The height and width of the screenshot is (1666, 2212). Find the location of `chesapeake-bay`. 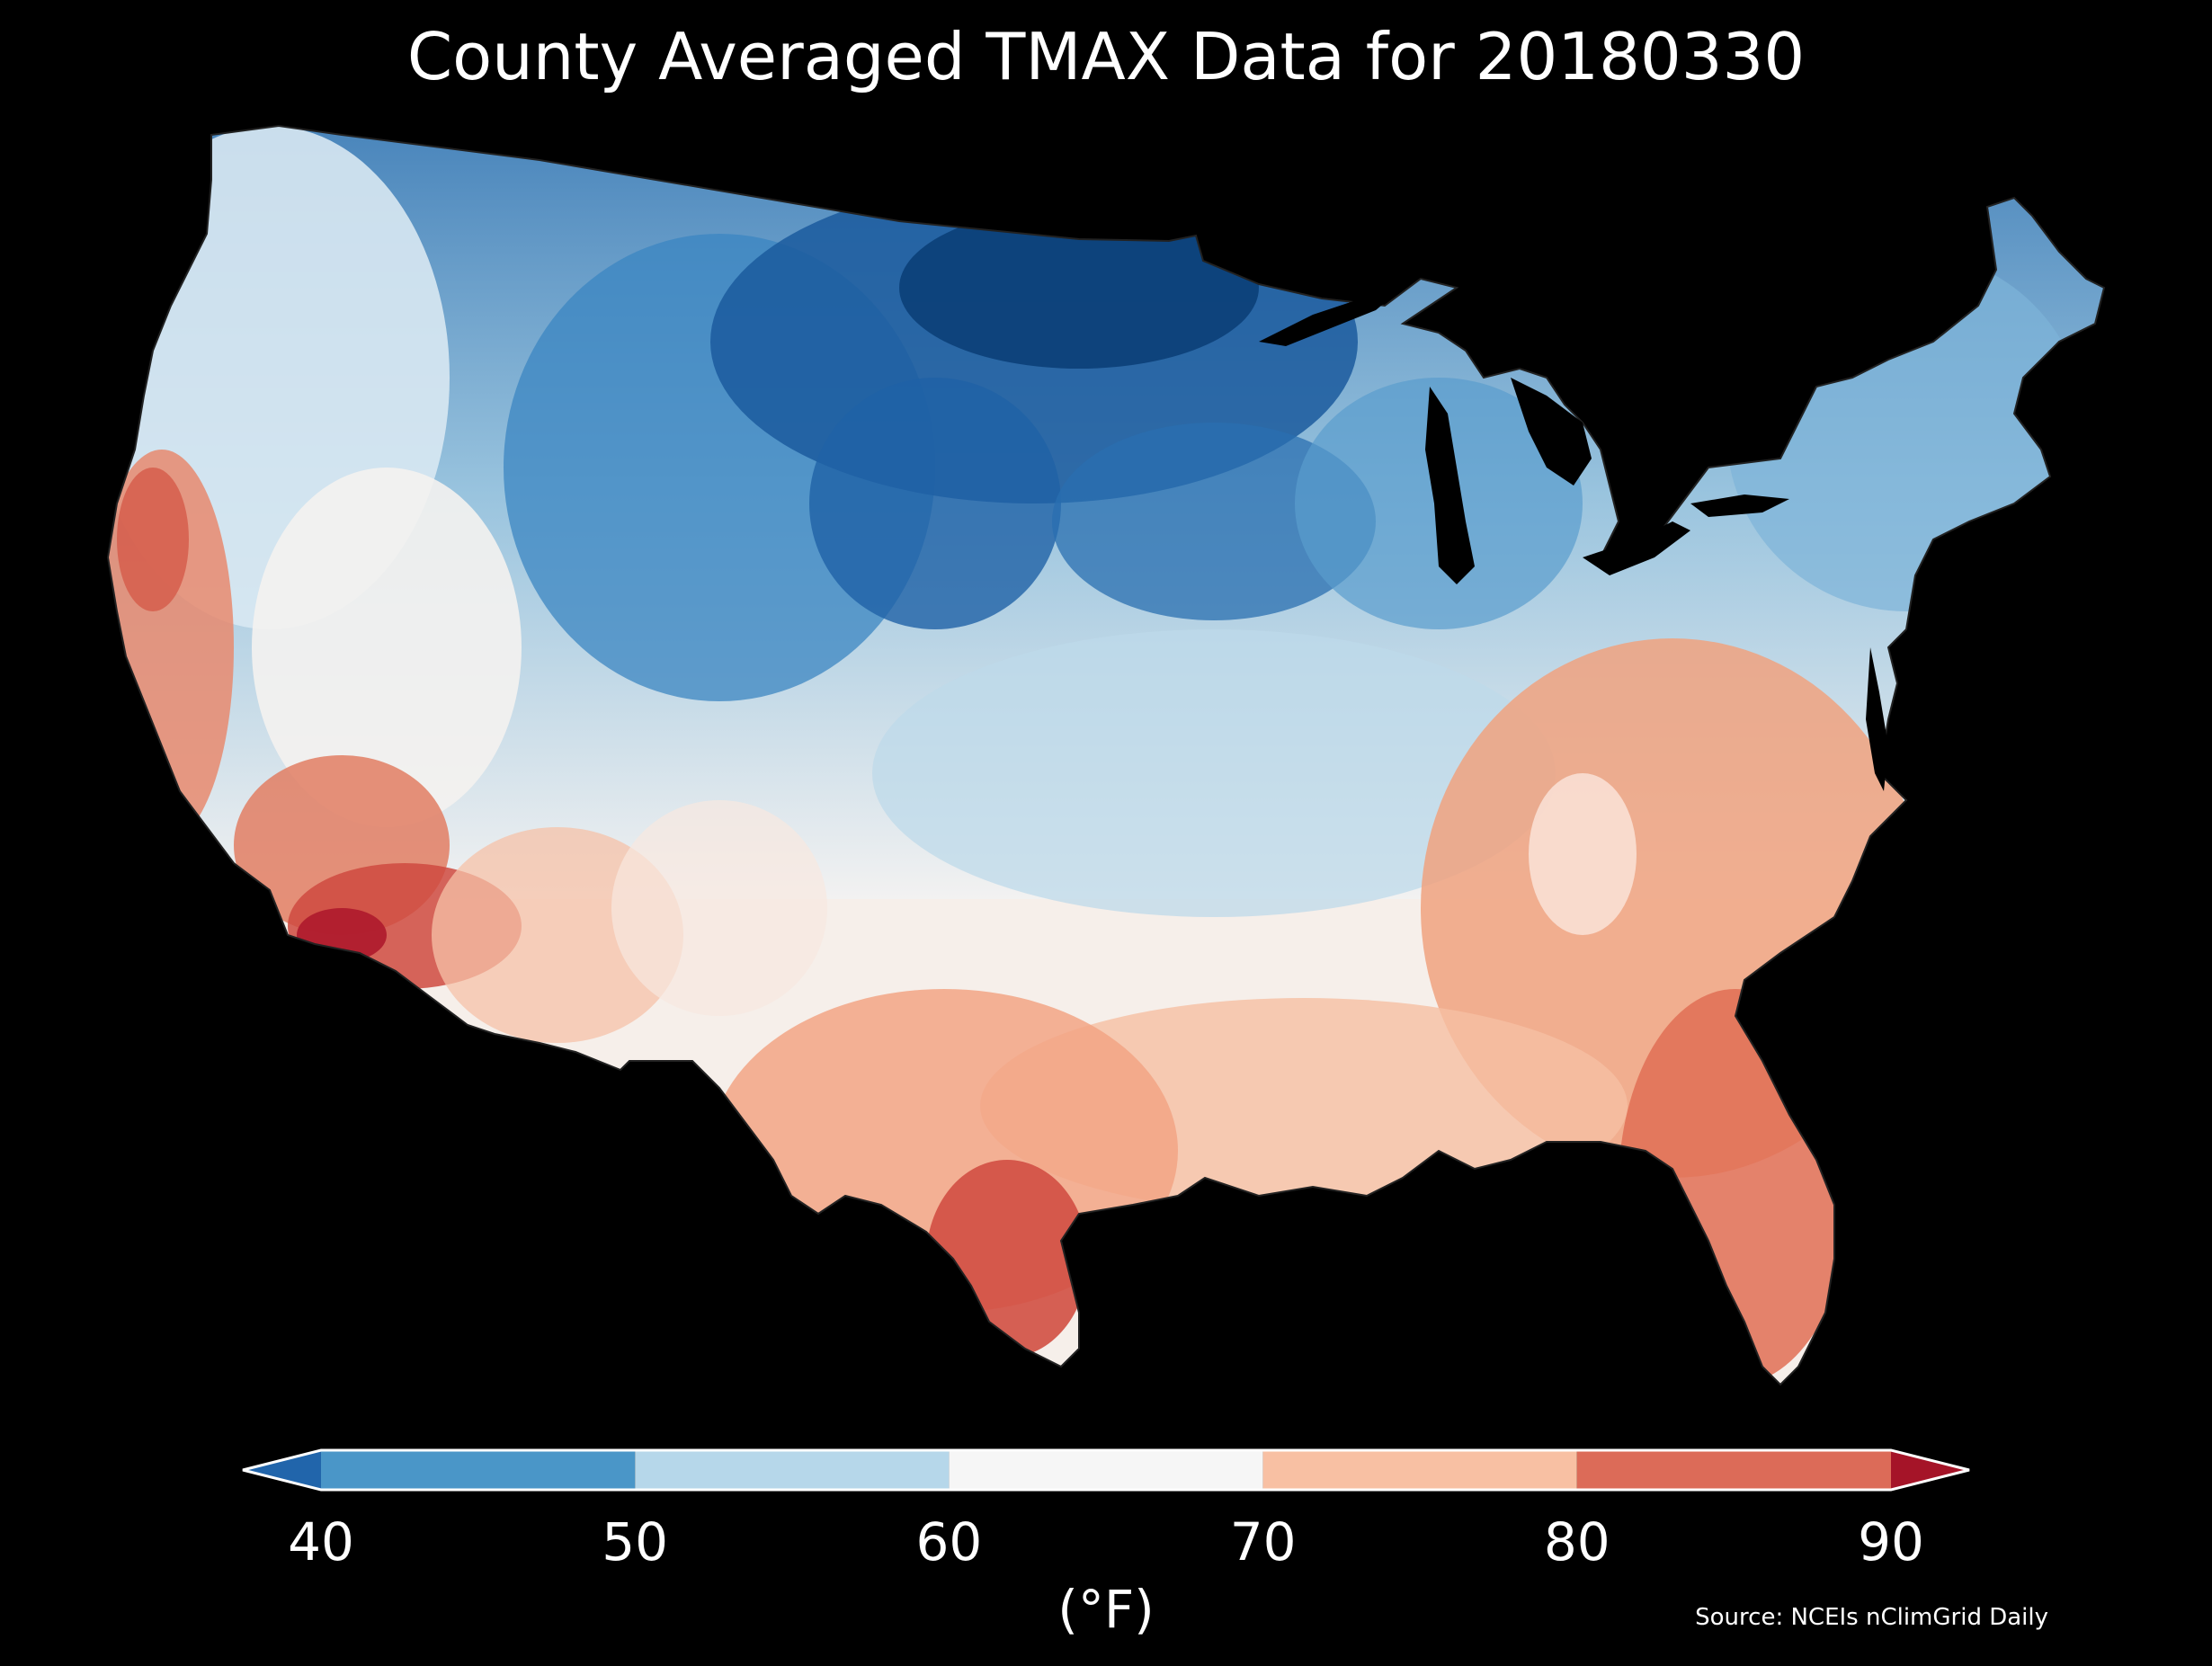

chesapeake-bay is located at coordinates (1877, 719).